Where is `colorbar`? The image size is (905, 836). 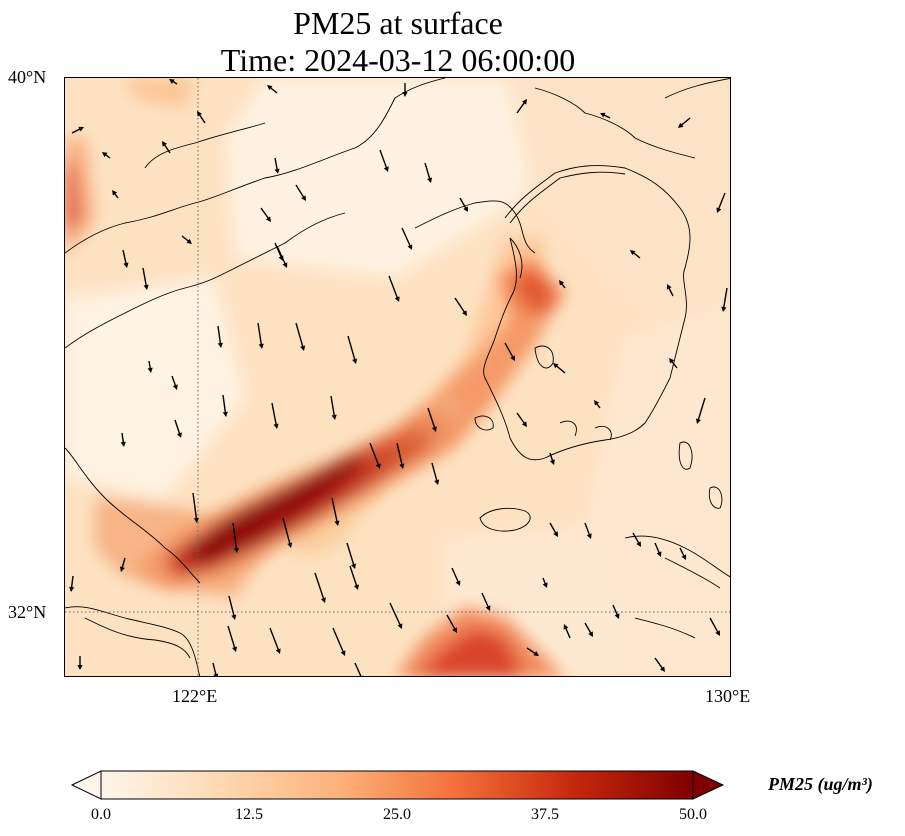 colorbar is located at coordinates (397, 785).